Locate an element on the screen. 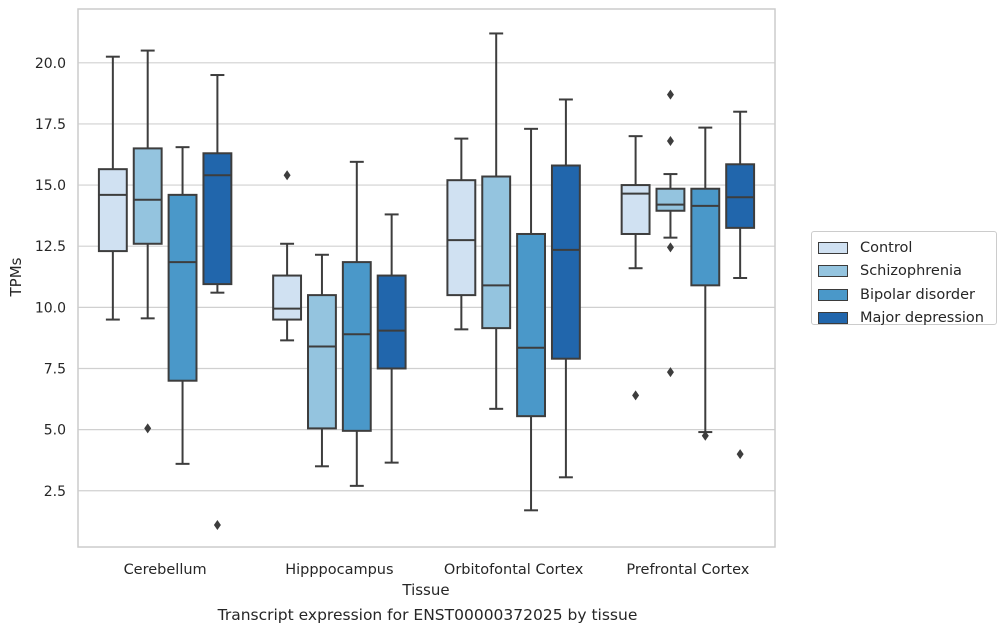 The image size is (1007, 634). legend-item: Major depression is located at coordinates (907, 319).